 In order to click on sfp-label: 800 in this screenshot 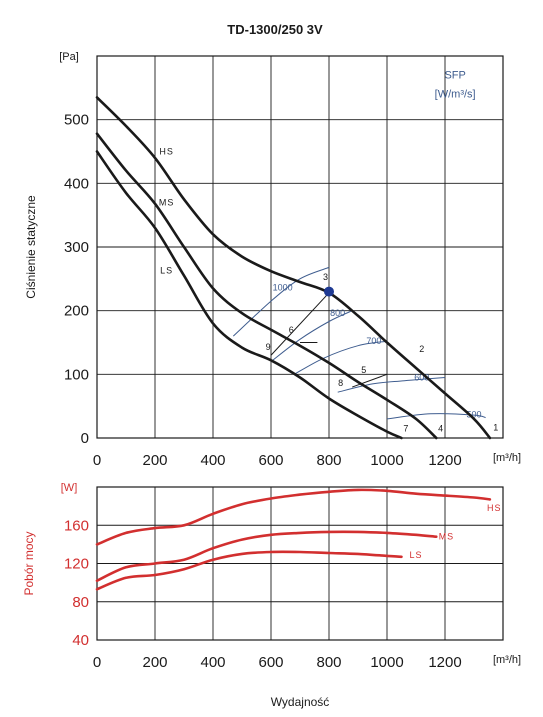, I will do `click(337, 313)`.